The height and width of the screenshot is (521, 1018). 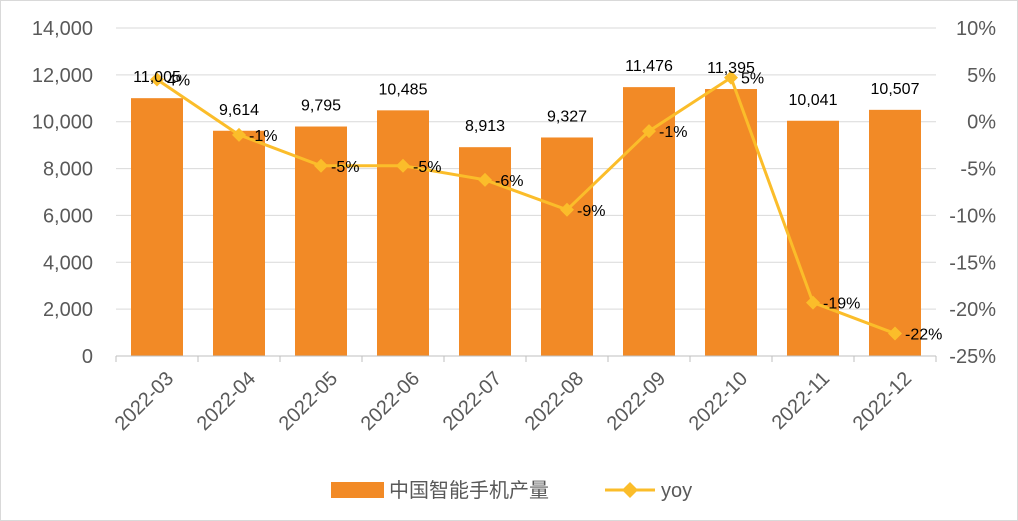 What do you see at coordinates (981, 76) in the screenshot?
I see `right-tick-label: 5%` at bounding box center [981, 76].